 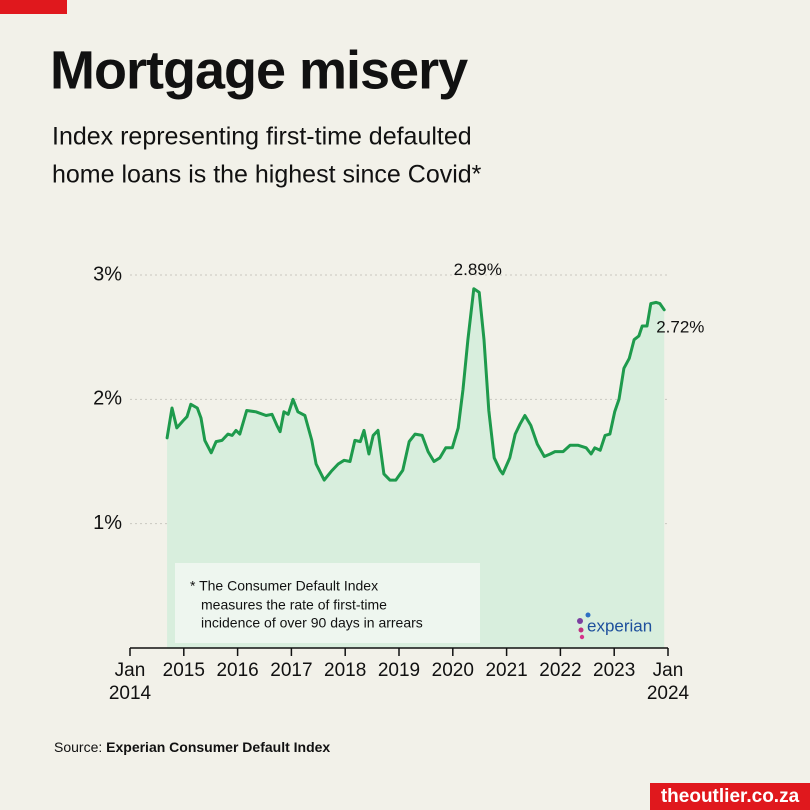 I want to click on logo-dots, so click(x=584, y=626).